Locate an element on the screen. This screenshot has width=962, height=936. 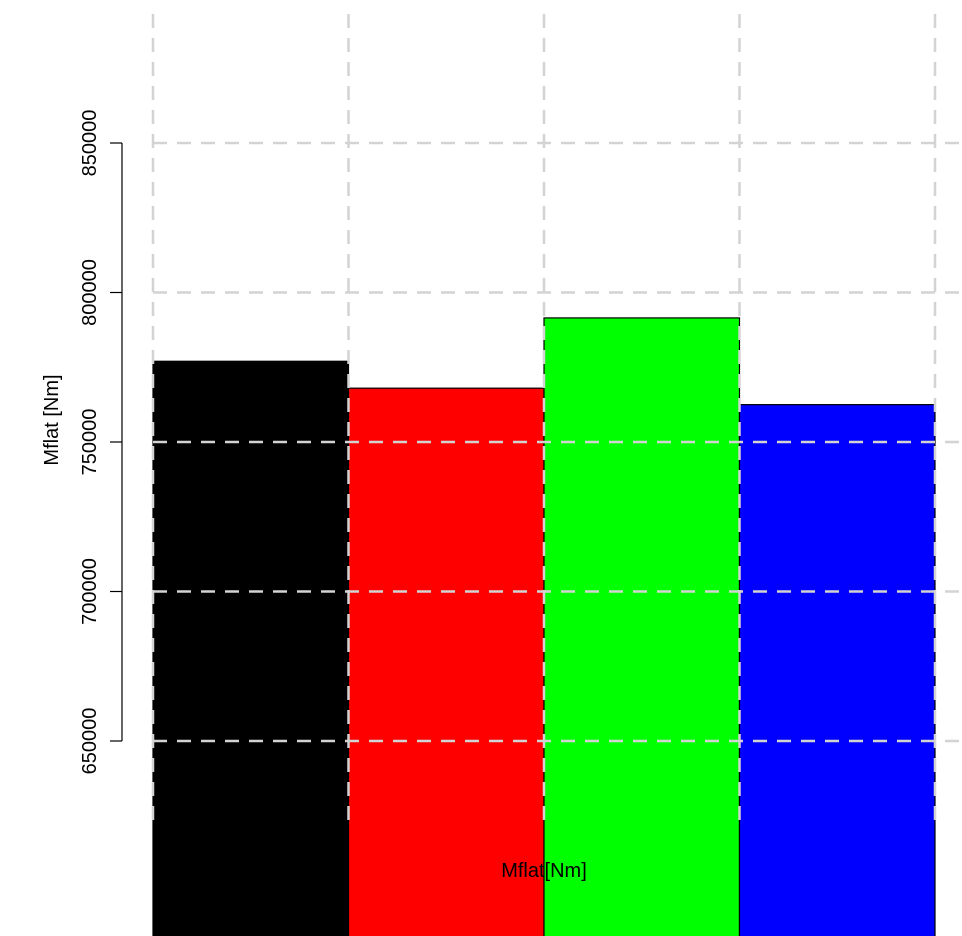
y-tick-label: 850000 is located at coordinates (90, 143).